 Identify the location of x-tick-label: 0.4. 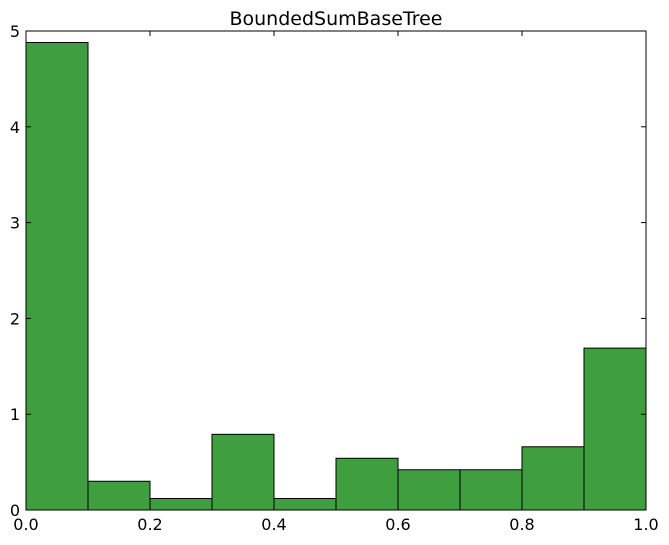
(273, 524).